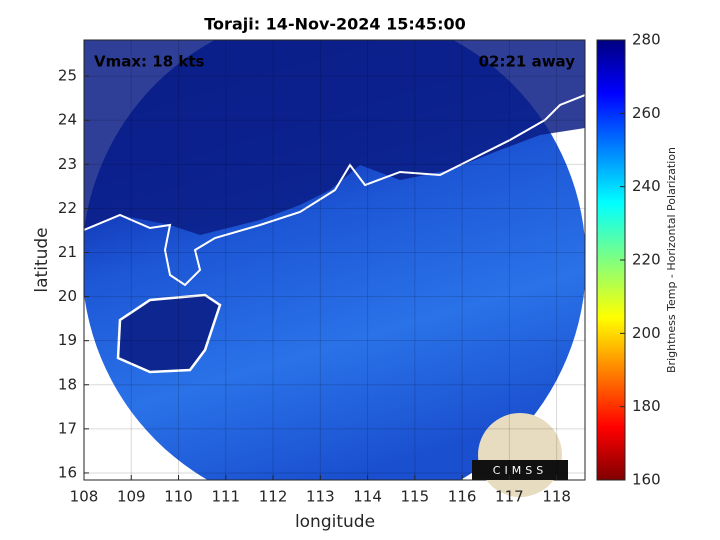  What do you see at coordinates (42, 259) in the screenshot?
I see `y-axis-label: latitude` at bounding box center [42, 259].